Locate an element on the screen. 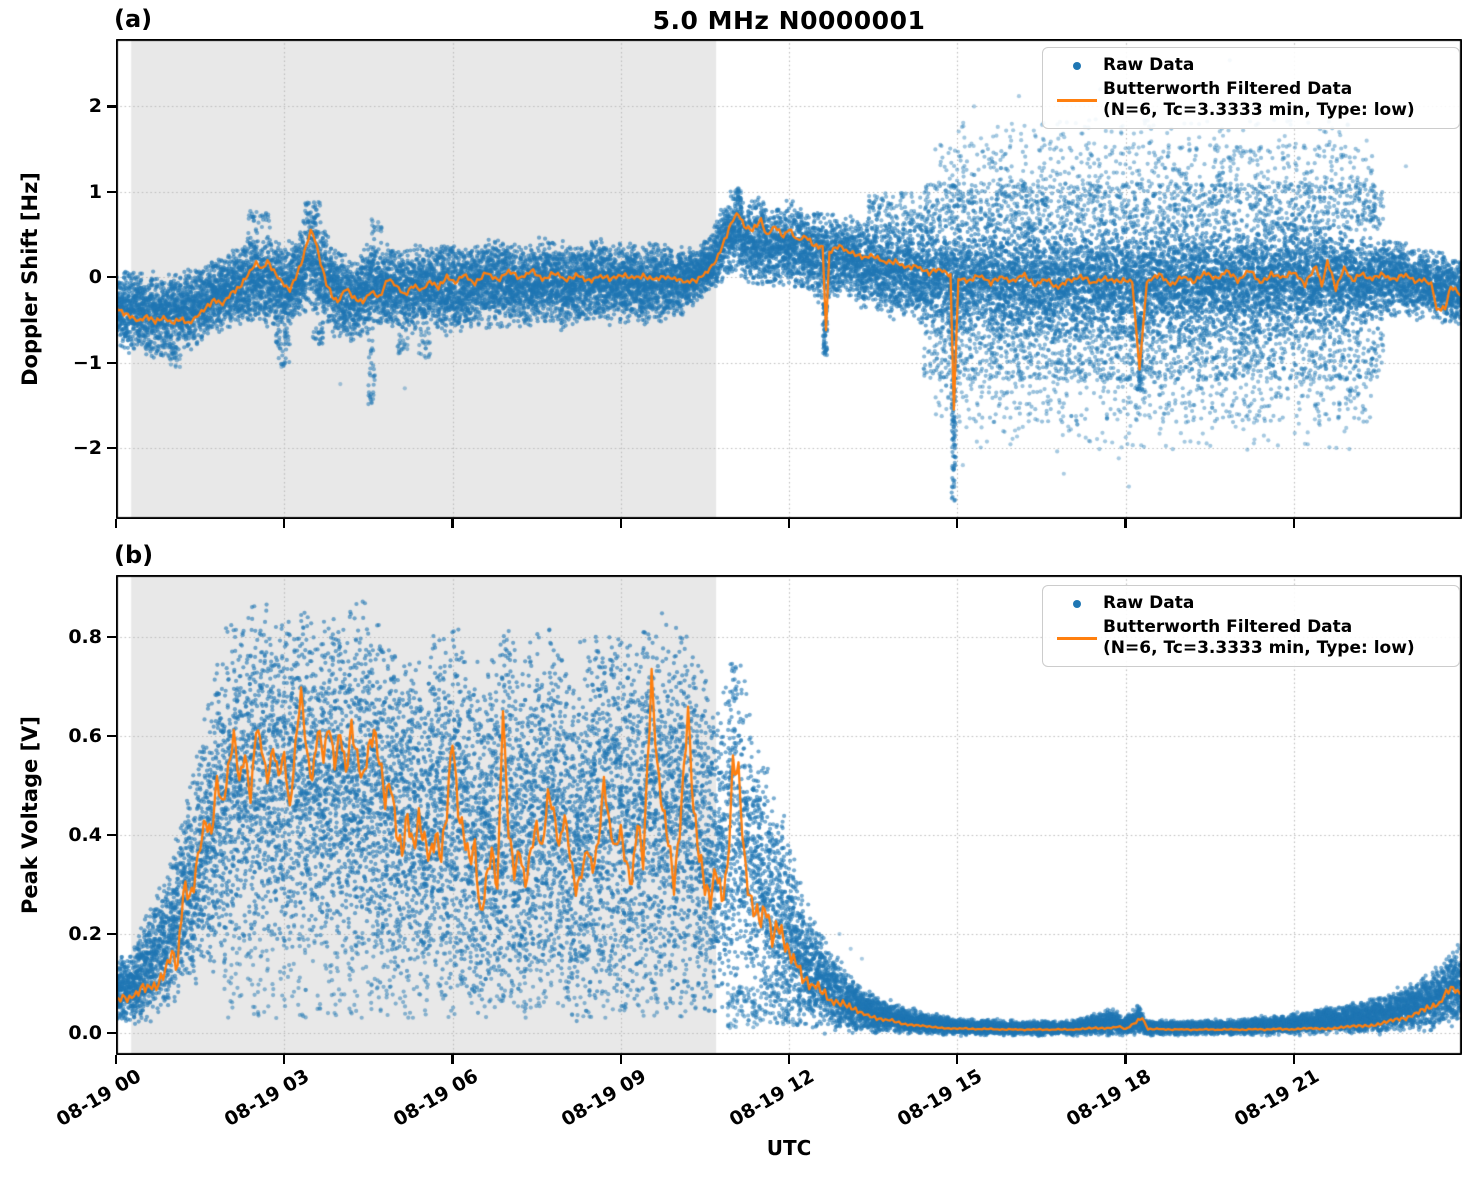  y-tick-label: 0.2 is located at coordinates (85, 934).